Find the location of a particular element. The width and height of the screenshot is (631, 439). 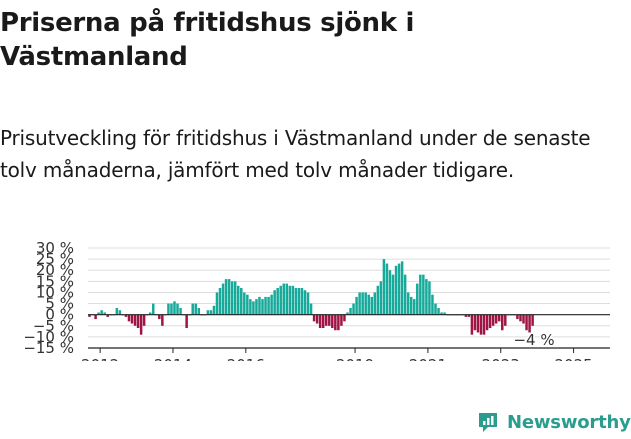

x-tick-label: 2021 is located at coordinates (428, 358).